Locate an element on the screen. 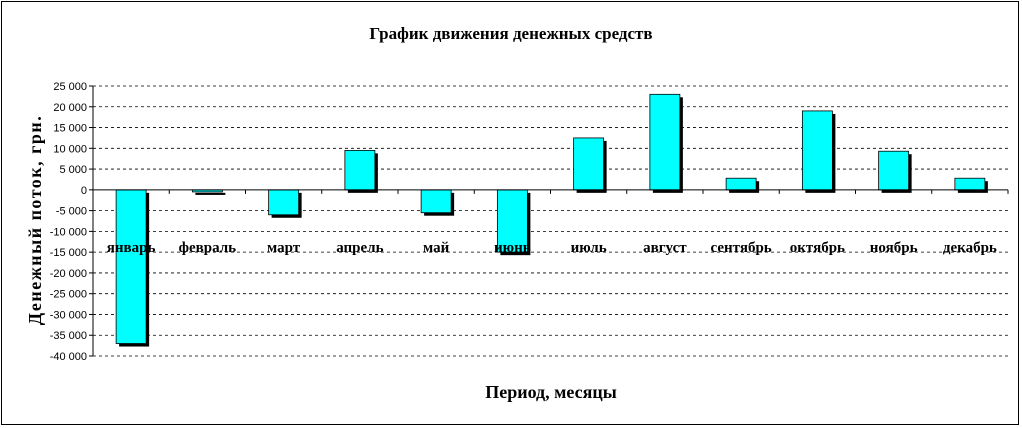 The width and height of the screenshot is (1022, 428). x-axis-label: Период, месяцы is located at coordinates (551, 392).